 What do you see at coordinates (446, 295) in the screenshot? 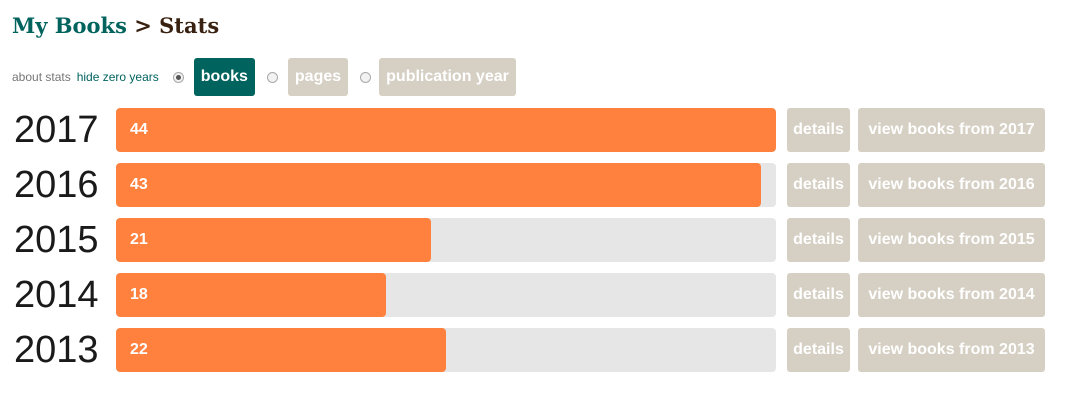
I see `count-bar-track: 18` at bounding box center [446, 295].